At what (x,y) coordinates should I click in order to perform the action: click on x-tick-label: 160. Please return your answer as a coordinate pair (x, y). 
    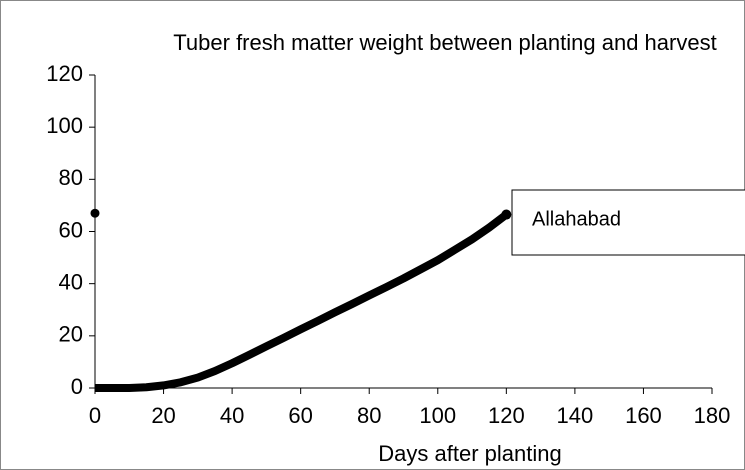
    Looking at the image, I should click on (643, 415).